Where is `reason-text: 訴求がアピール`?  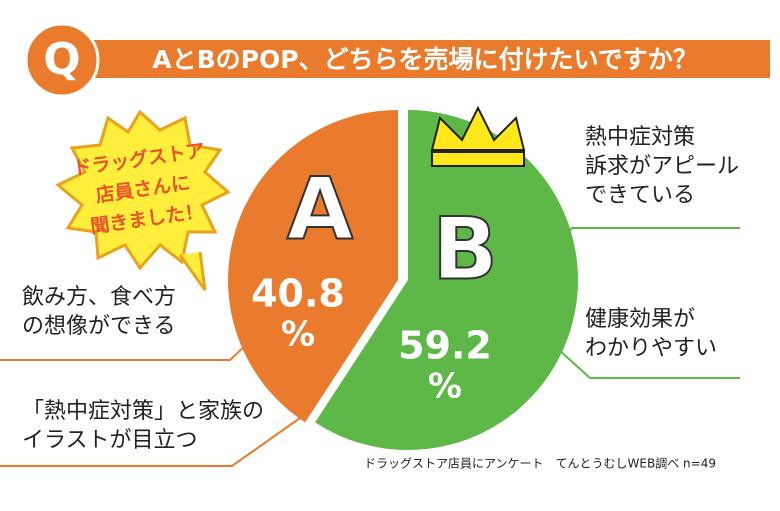
reason-text: 訴求がアピール is located at coordinates (662, 166).